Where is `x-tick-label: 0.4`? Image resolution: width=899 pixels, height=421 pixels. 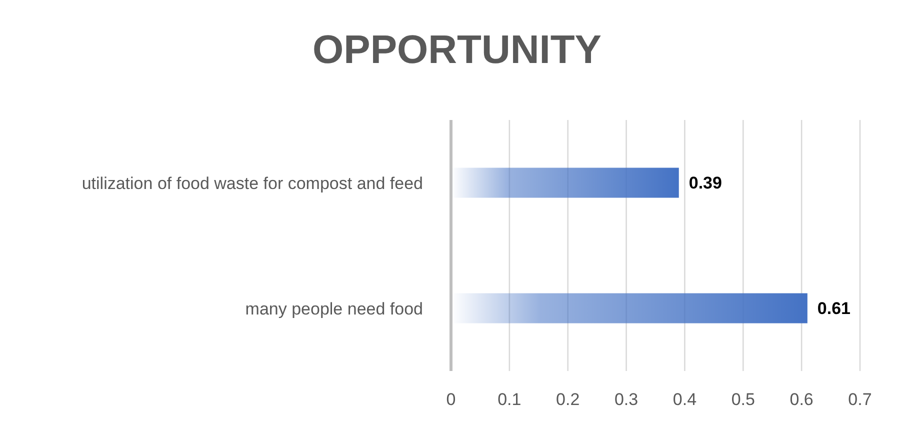 x-tick-label: 0.4 is located at coordinates (684, 400).